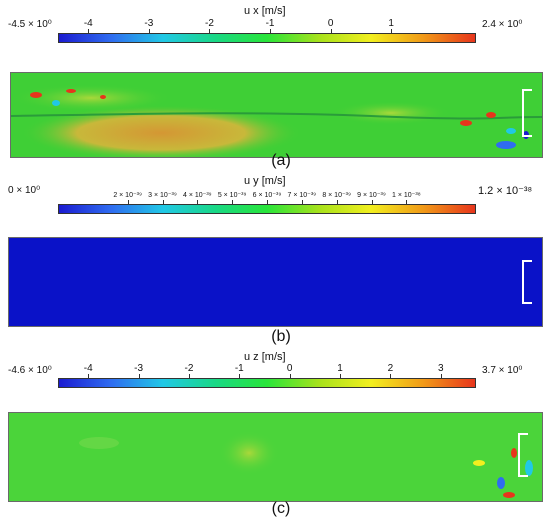  What do you see at coordinates (523, 455) in the screenshot?
I see `baffle-c` at bounding box center [523, 455].